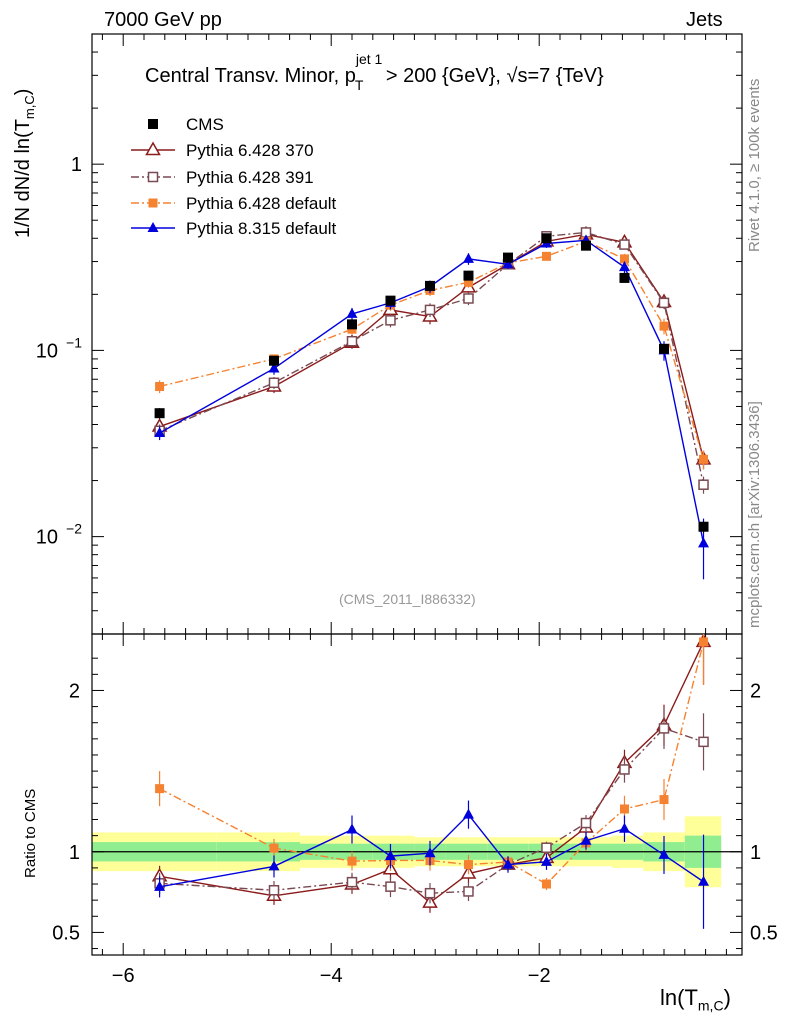 Image resolution: width=786 pixels, height=1024 pixels. I want to click on mcplots-note: mcplots.cern.ch [arXiv:1306.3436], so click(754, 514).